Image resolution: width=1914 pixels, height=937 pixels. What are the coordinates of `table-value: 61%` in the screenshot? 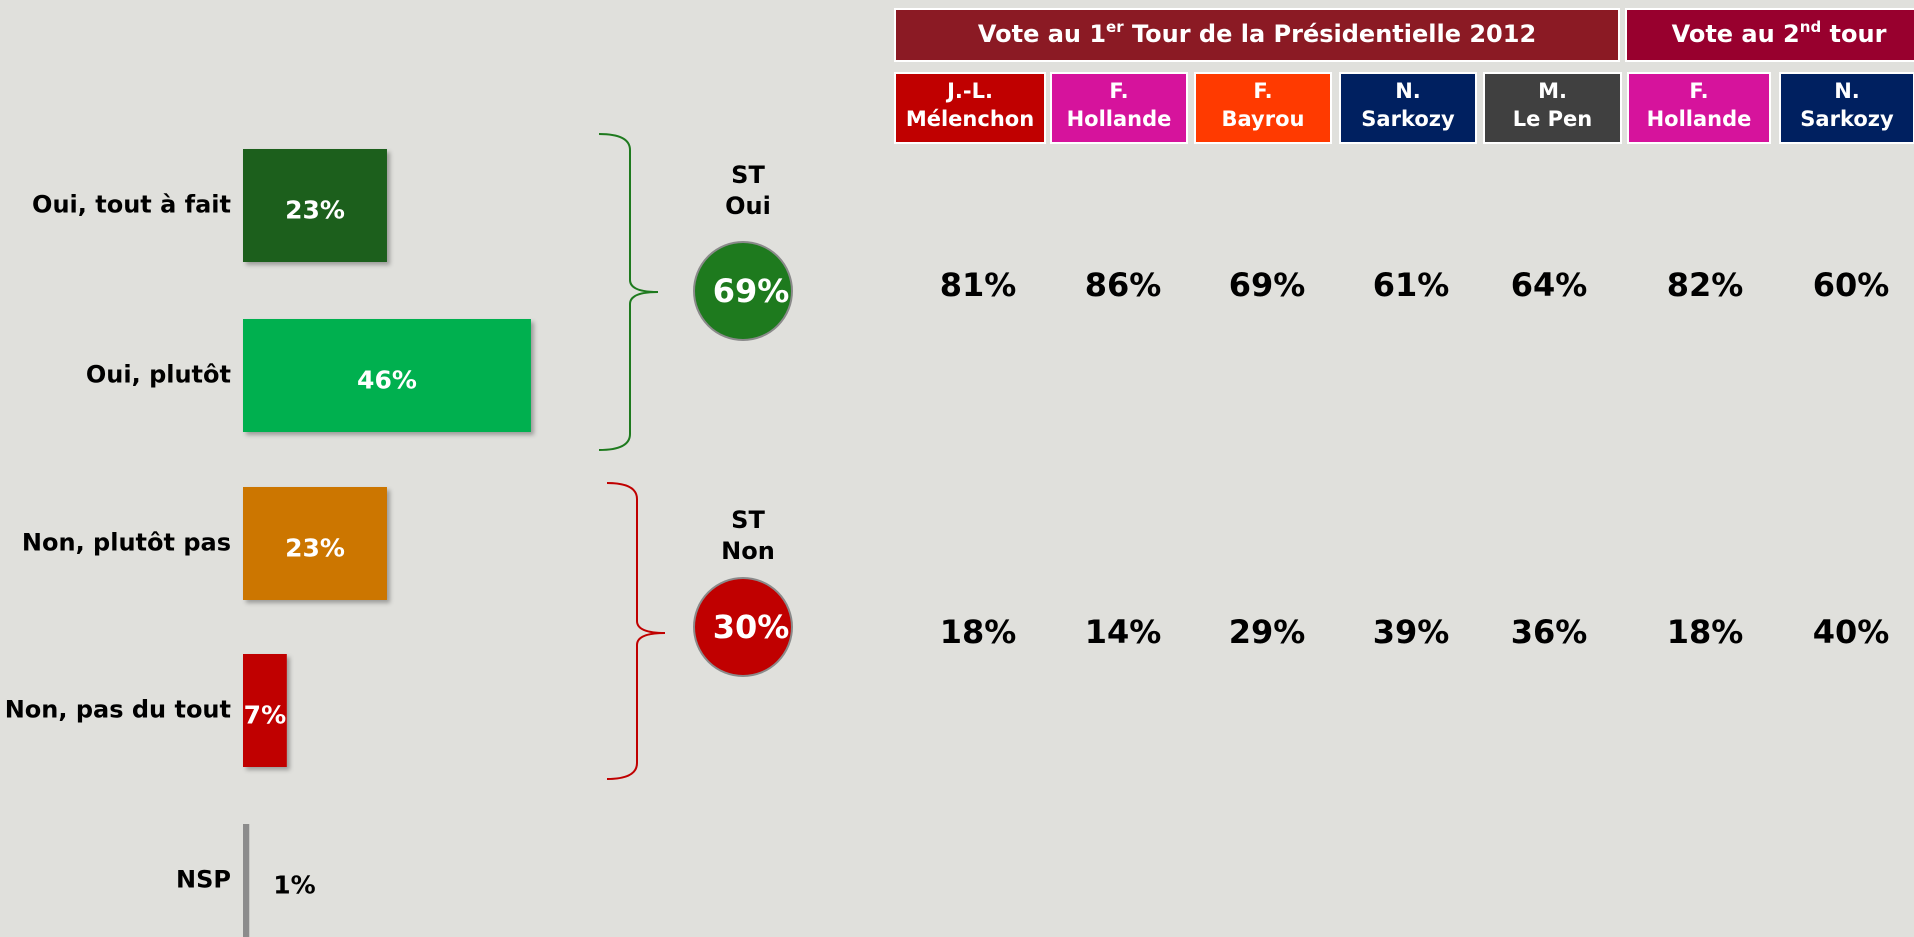 It's located at (1411, 285).